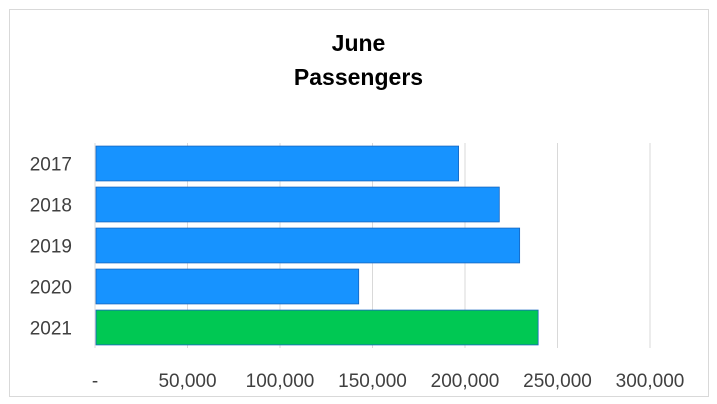  What do you see at coordinates (650, 381) in the screenshot?
I see `x-tick-label-6: 300,000` at bounding box center [650, 381].